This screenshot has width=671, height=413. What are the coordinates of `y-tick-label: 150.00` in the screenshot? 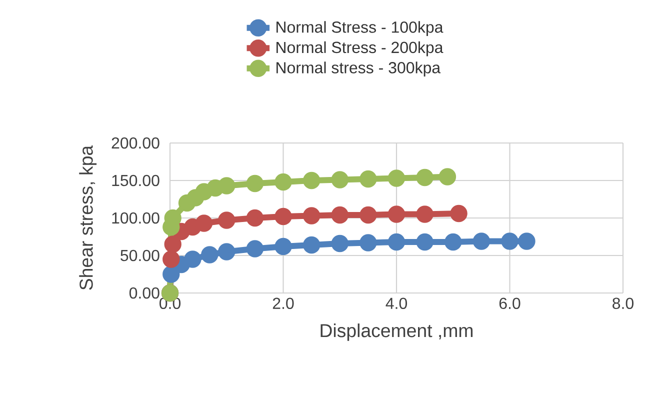 It's located at (136, 180).